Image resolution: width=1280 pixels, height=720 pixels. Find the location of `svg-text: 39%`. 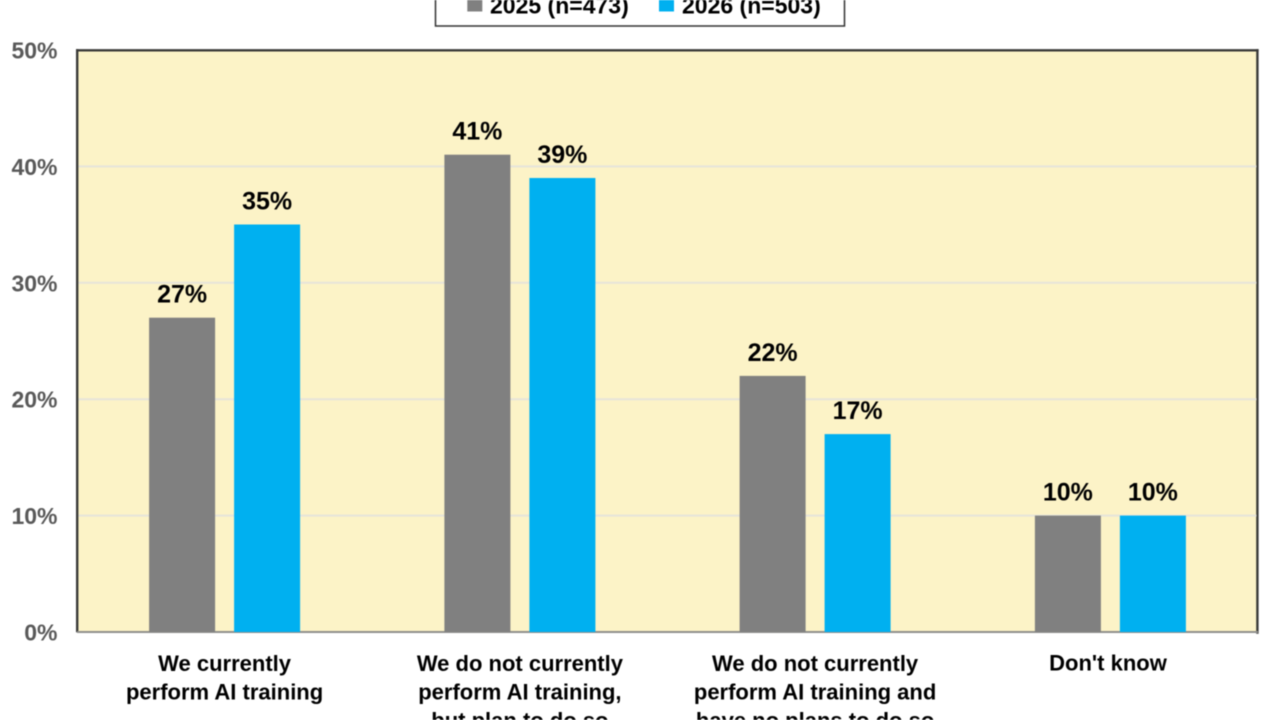

svg-text: 39% is located at coordinates (562, 155).